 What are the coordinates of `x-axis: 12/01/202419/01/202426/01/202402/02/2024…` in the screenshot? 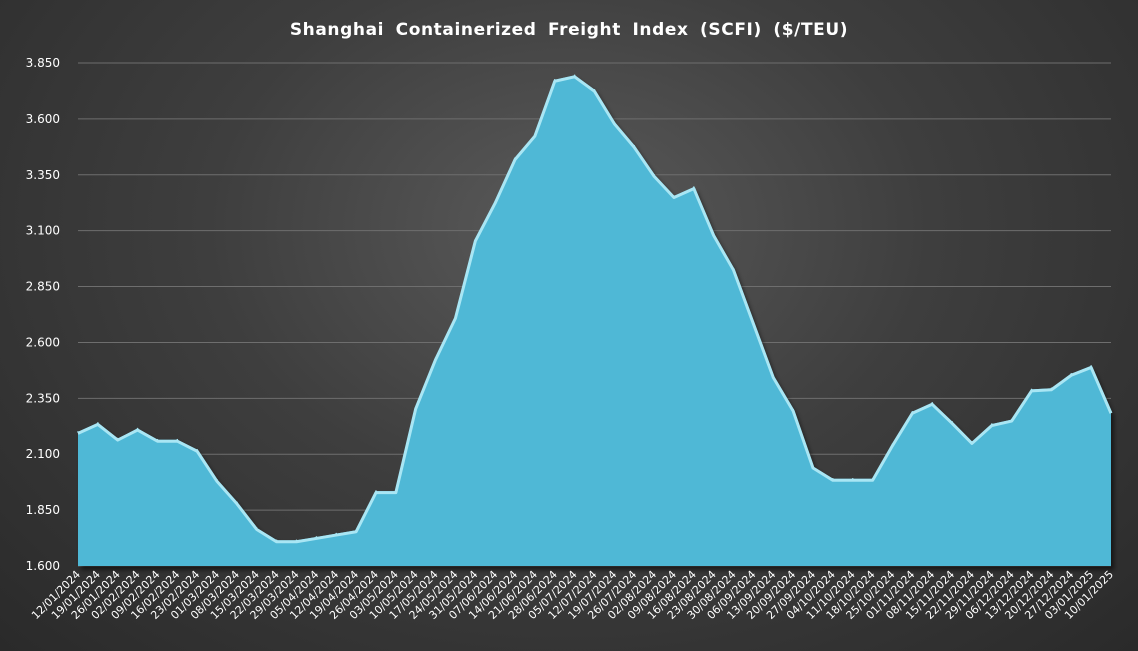 It's located at (572, 595).